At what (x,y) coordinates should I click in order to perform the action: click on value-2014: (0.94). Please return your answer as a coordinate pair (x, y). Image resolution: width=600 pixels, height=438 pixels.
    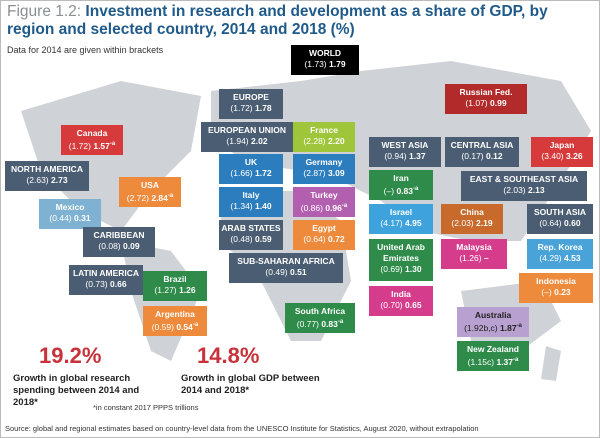
    Looking at the image, I should click on (395, 156).